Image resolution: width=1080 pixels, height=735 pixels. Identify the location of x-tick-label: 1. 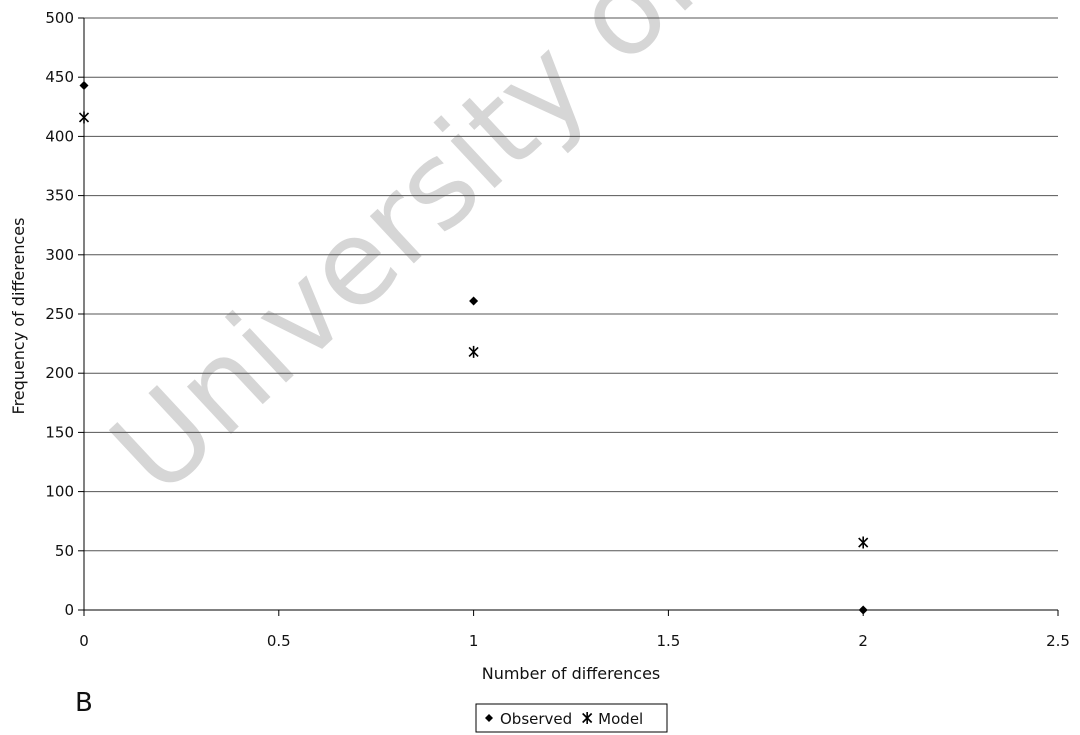
(474, 641).